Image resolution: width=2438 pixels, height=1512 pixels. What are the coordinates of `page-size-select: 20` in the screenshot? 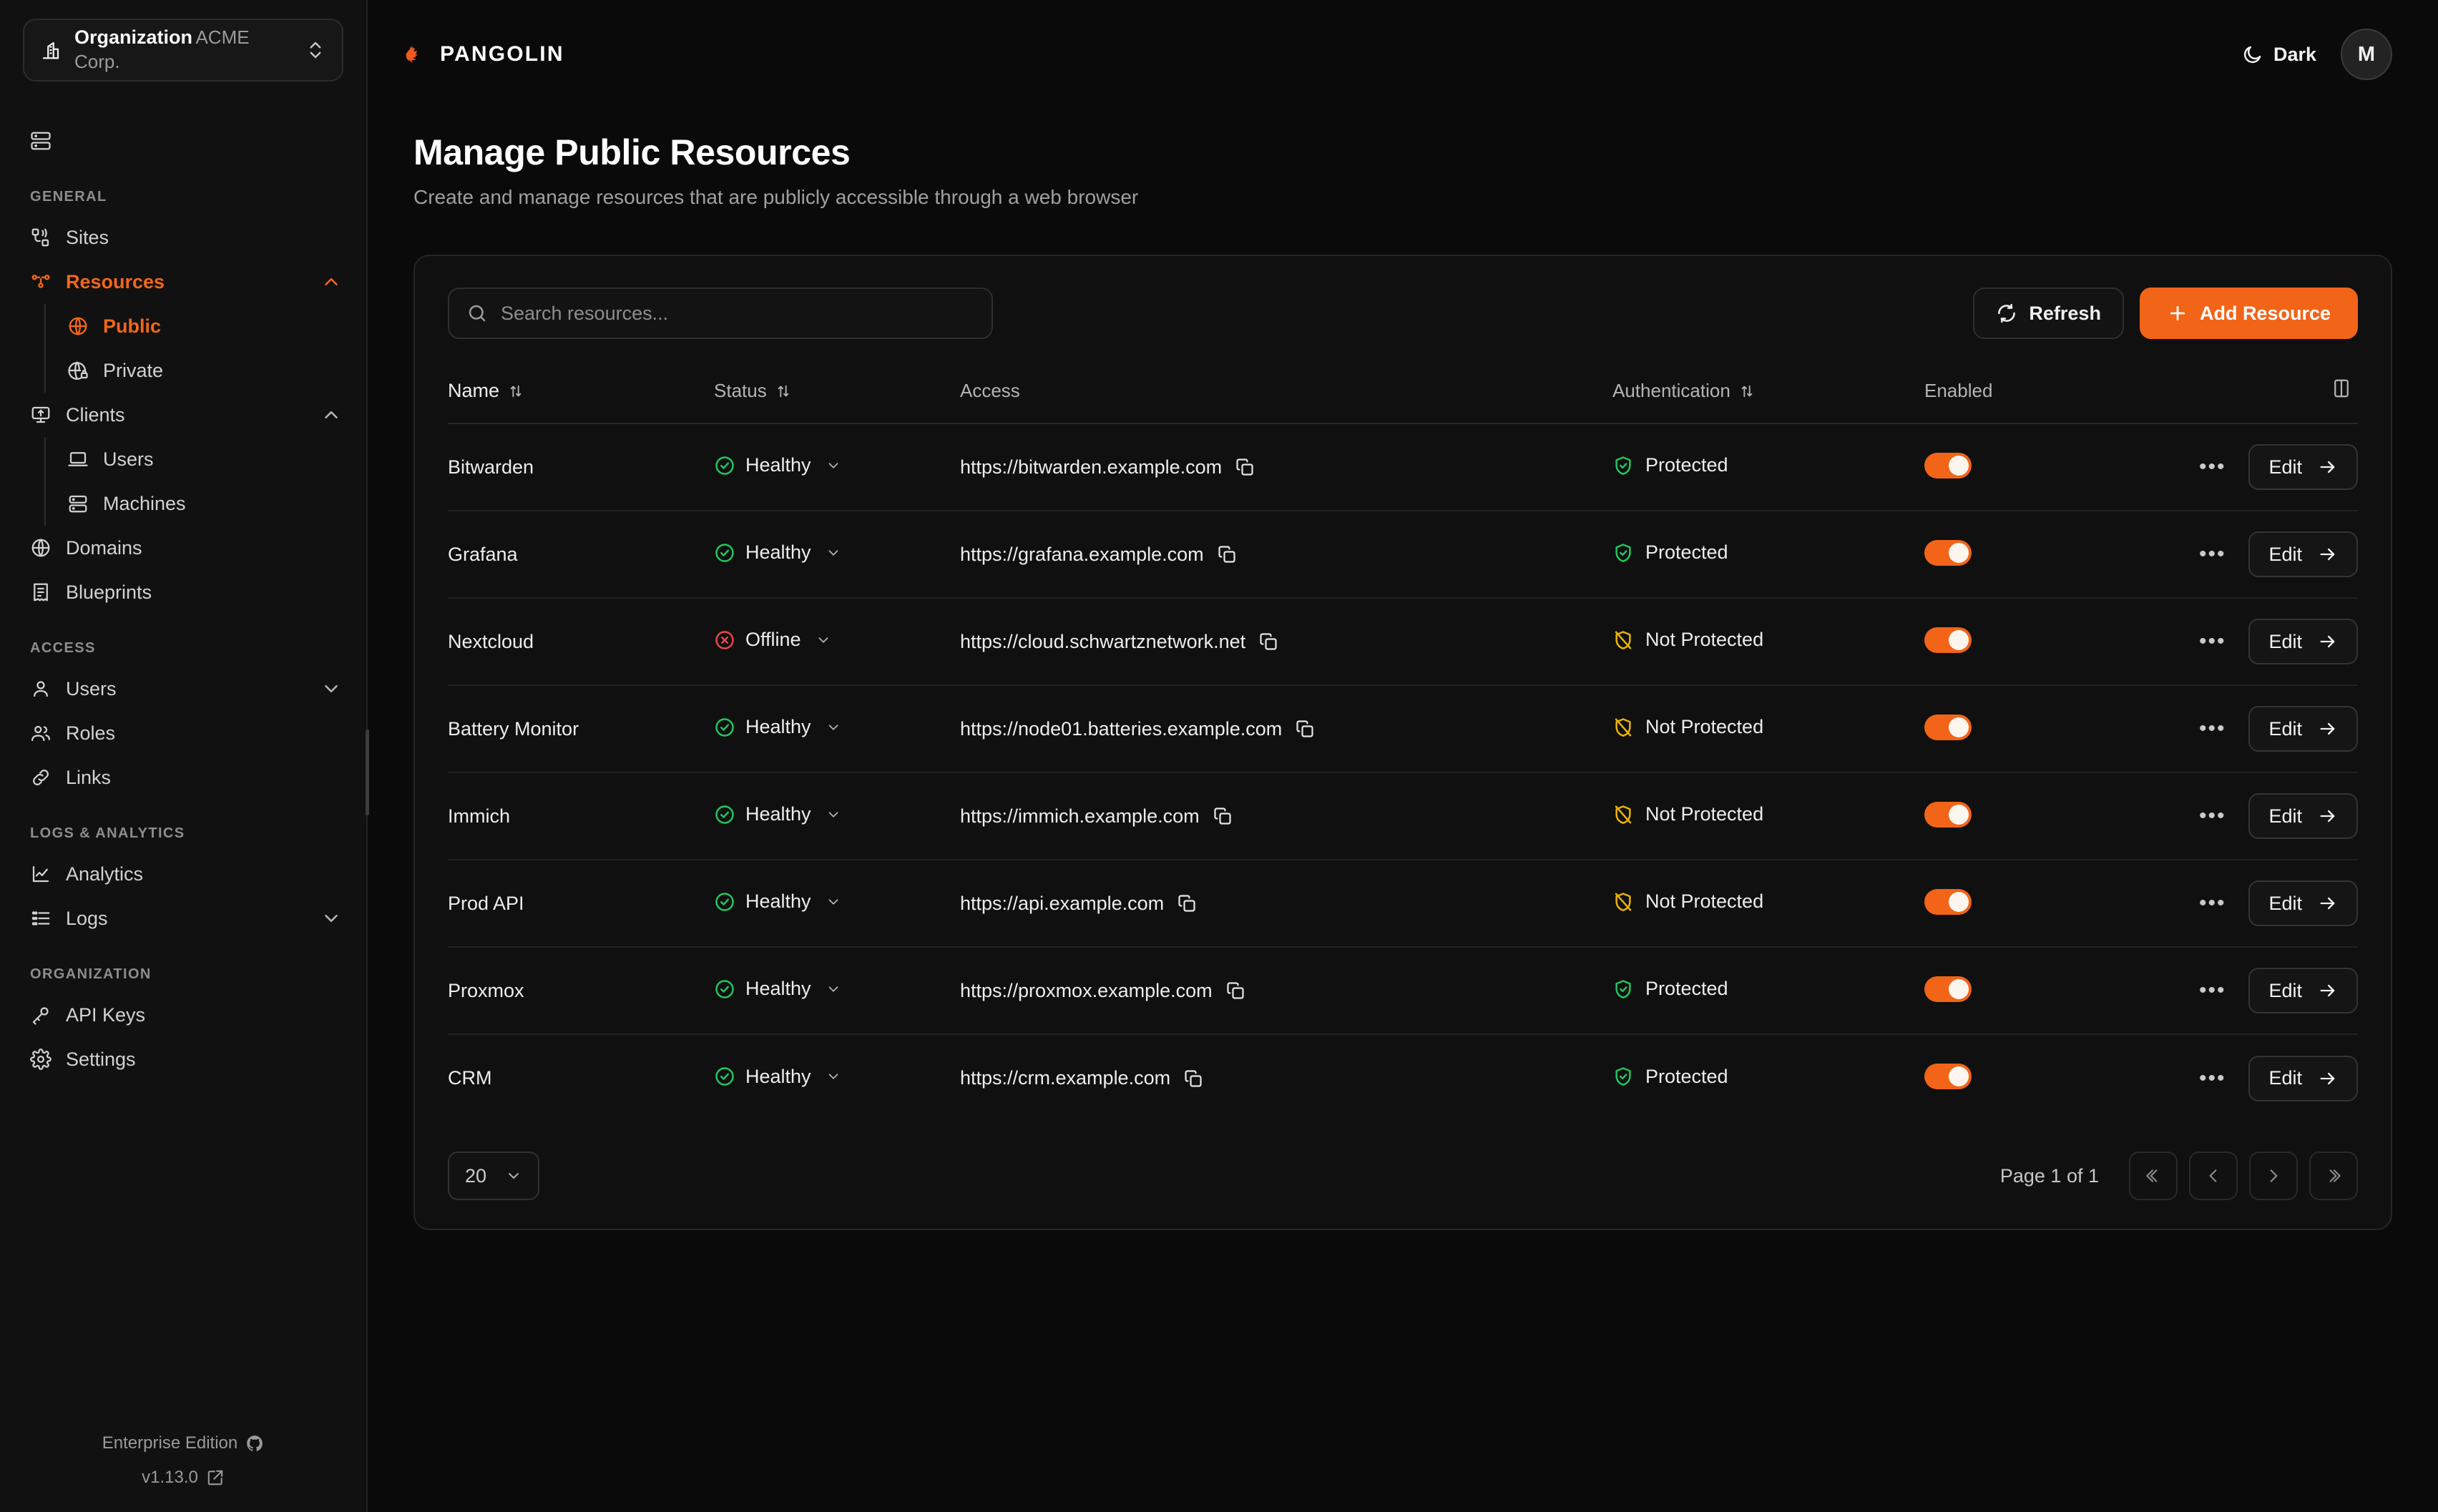 It's located at (494, 1176).